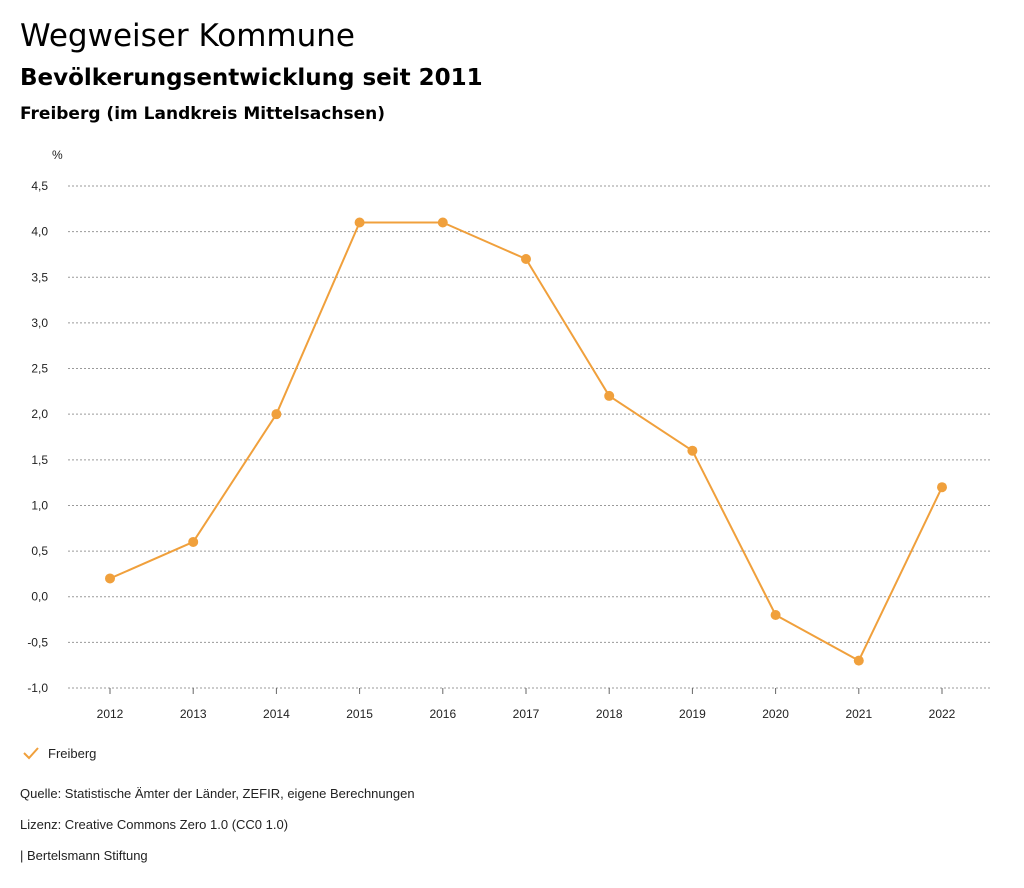 The image size is (1024, 888). I want to click on x-tick-label: 2020, so click(775, 714).